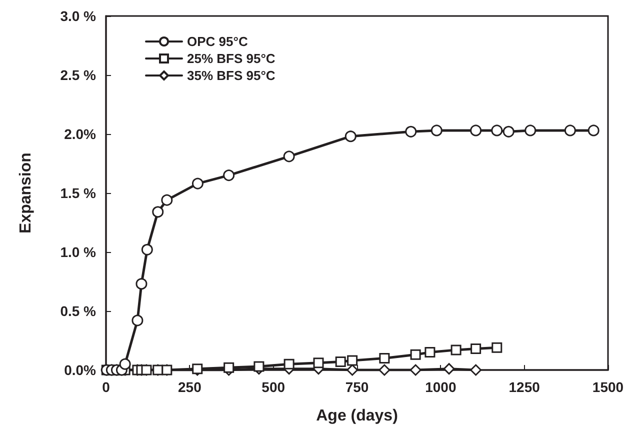  What do you see at coordinates (357, 416) in the screenshot?
I see `x-axis-title: Age (days)` at bounding box center [357, 416].